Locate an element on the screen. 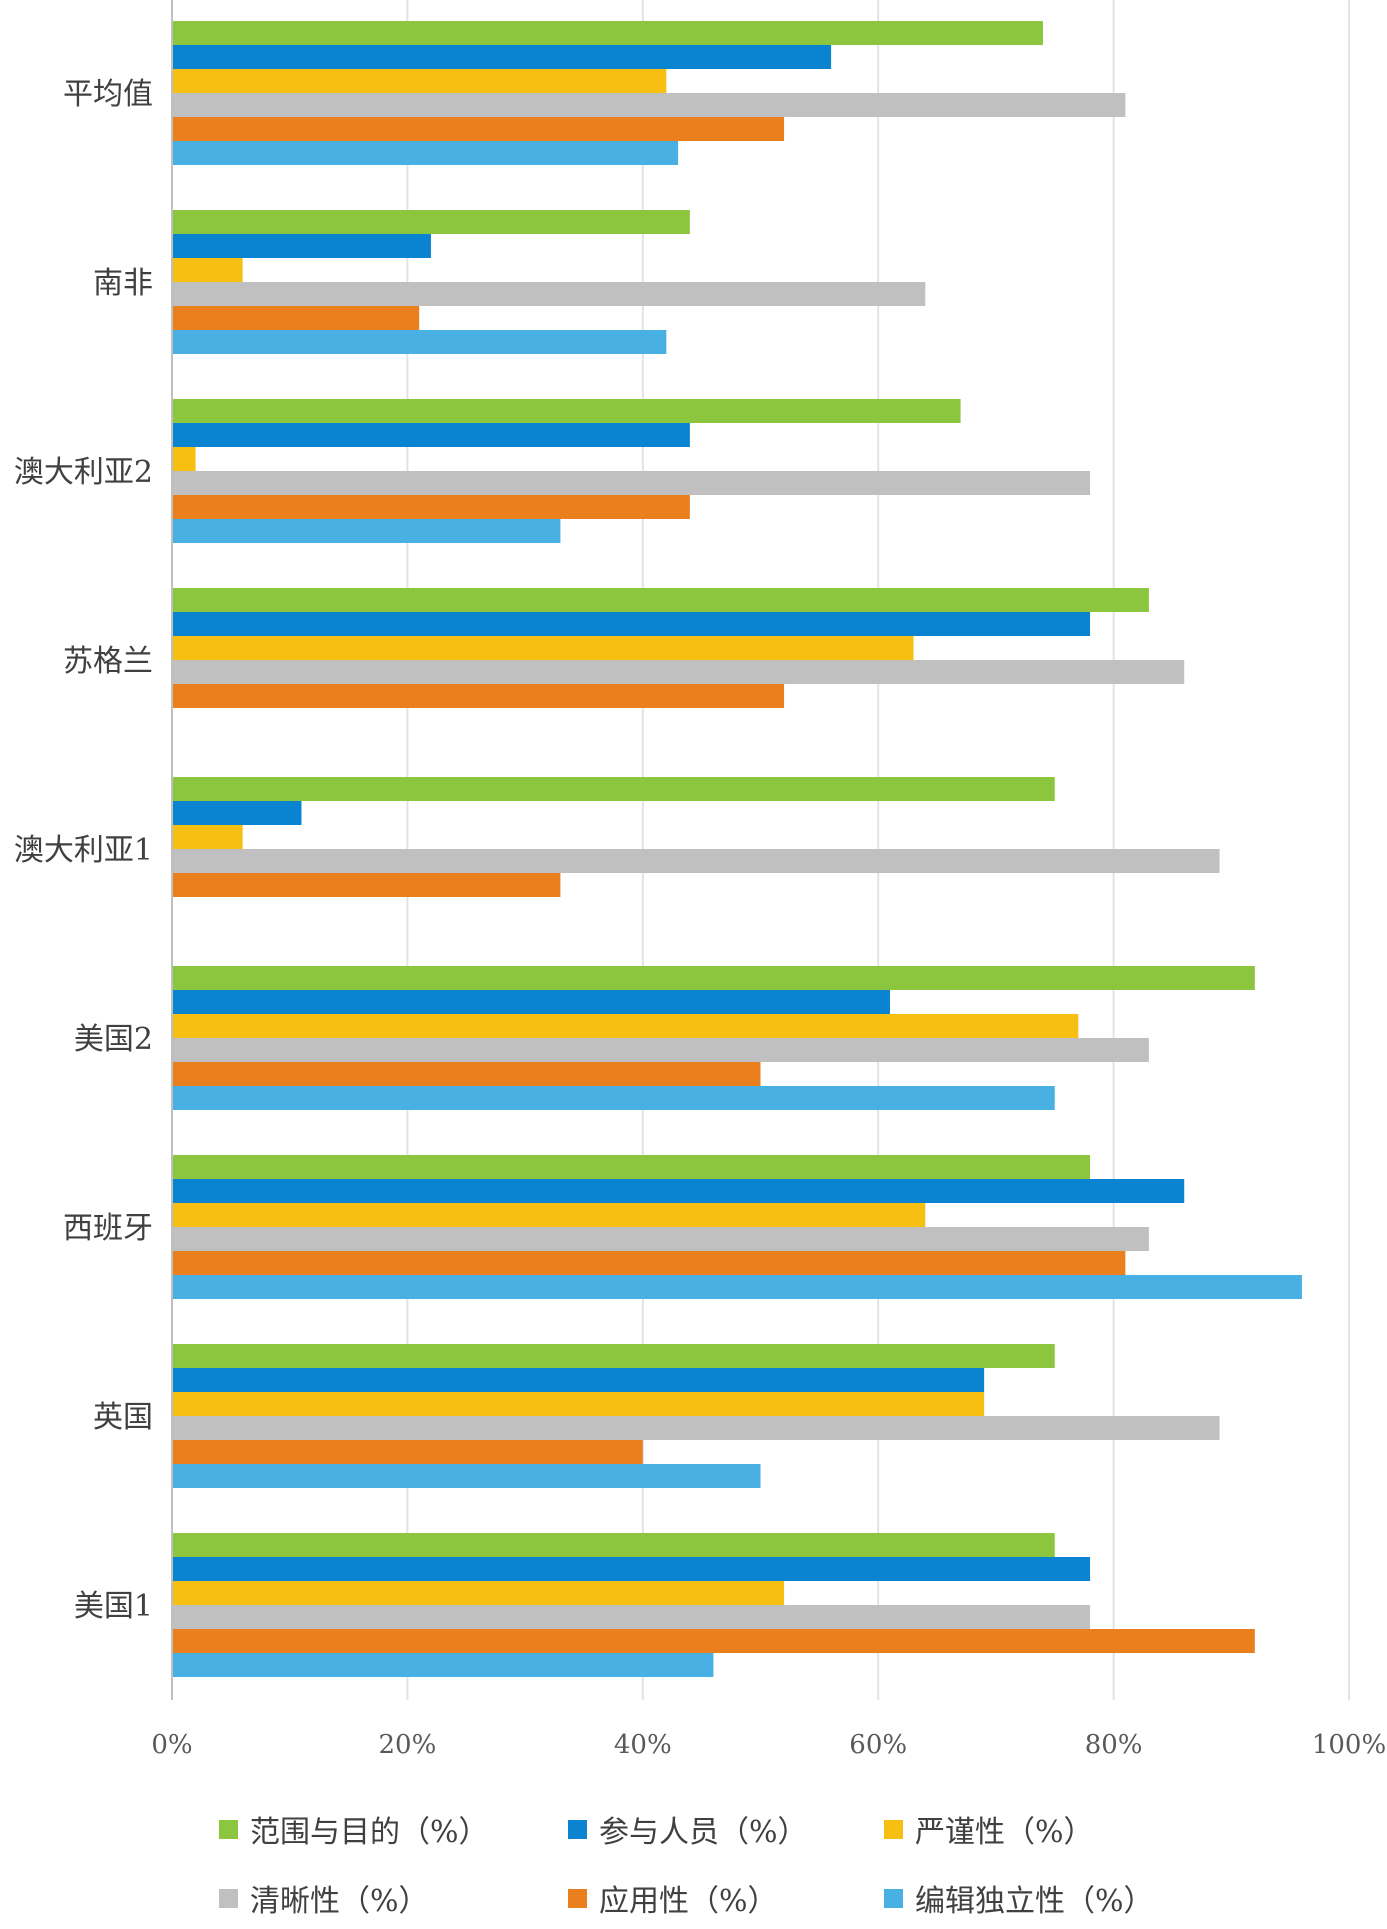 Image resolution: width=1387 pixels, height=1929 pixels. category-label: 澳大利亚1 is located at coordinates (83, 850).